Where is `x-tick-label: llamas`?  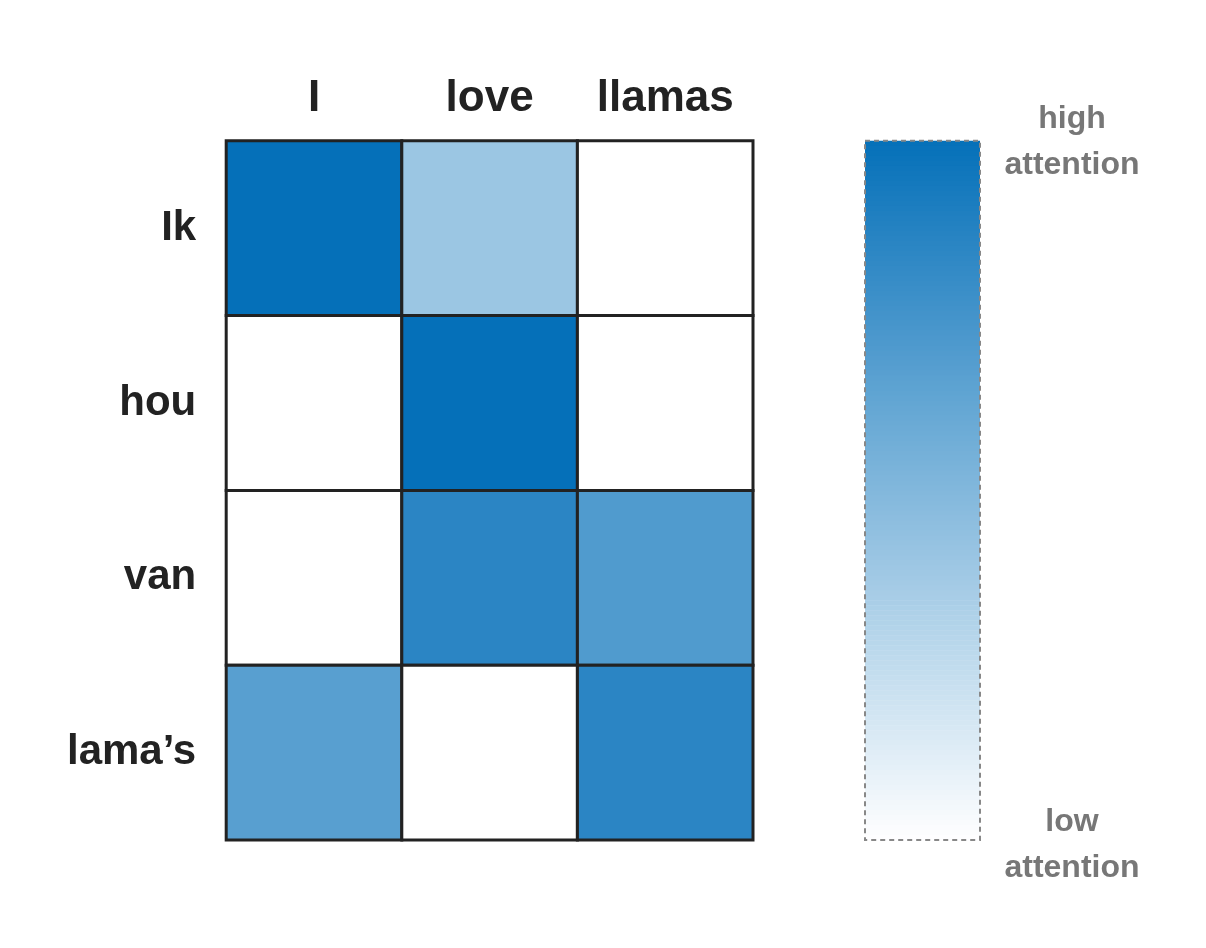
x-tick-label: llamas is located at coordinates (665, 95).